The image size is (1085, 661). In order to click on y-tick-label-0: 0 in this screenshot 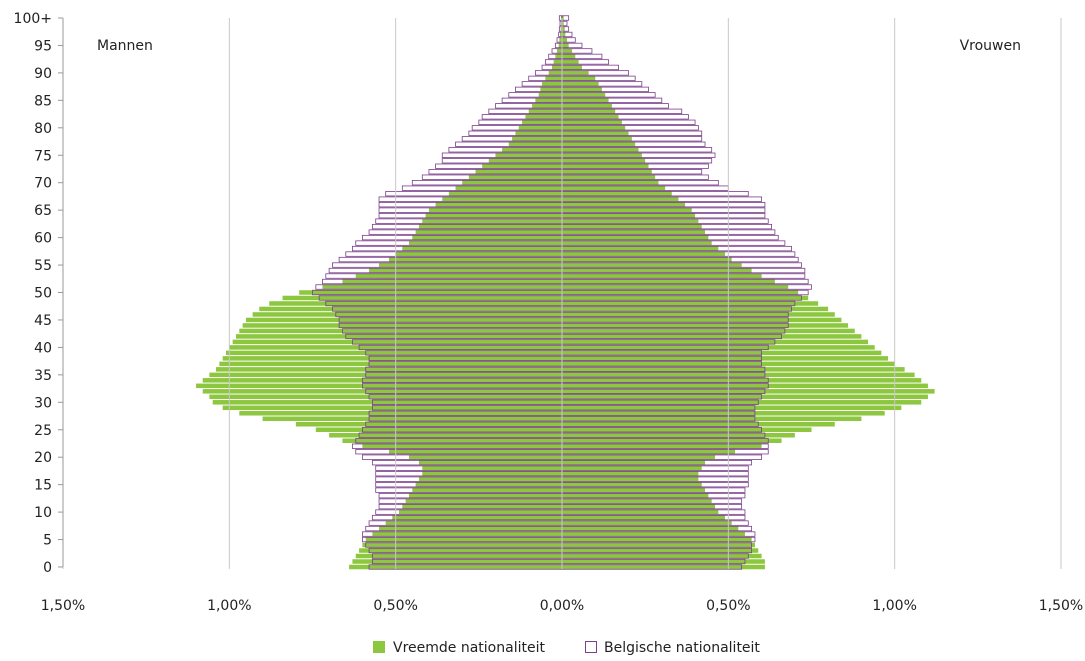, I will do `click(47, 568)`.